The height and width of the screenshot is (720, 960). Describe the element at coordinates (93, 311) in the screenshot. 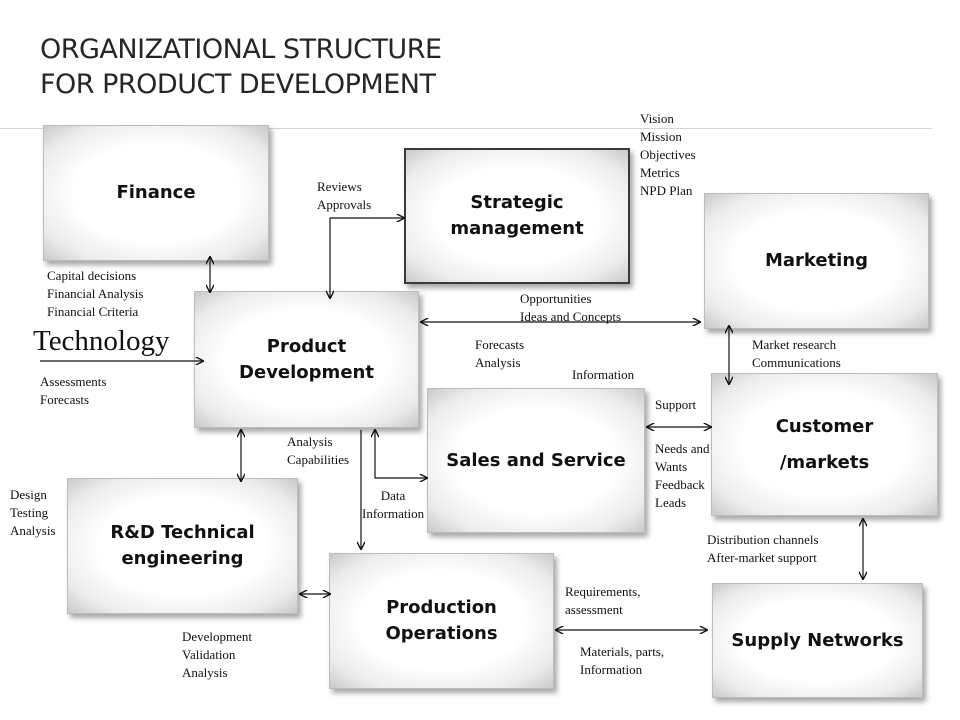

I see `label-line: Financial Criteria` at that location.